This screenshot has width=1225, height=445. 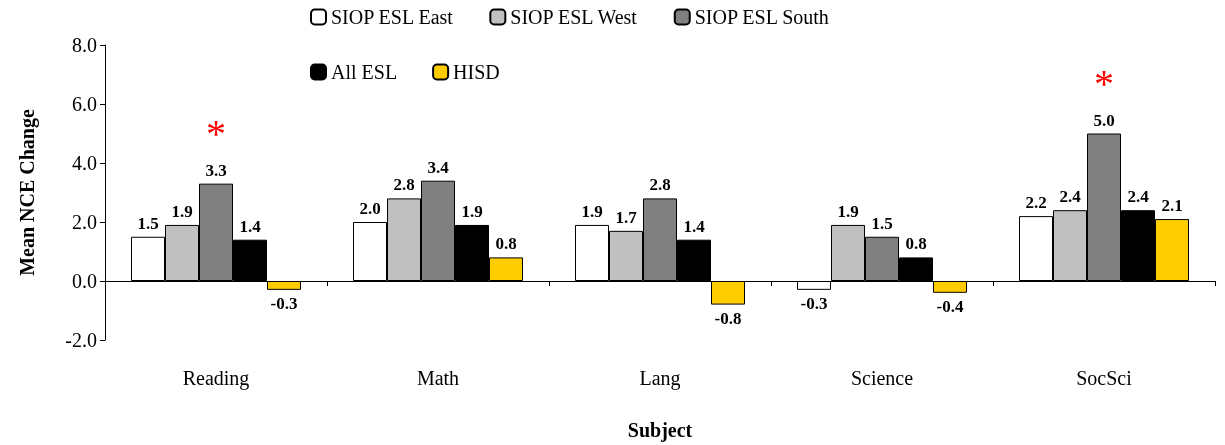 I want to click on y-tick-label: -2.0, so click(x=81, y=340).